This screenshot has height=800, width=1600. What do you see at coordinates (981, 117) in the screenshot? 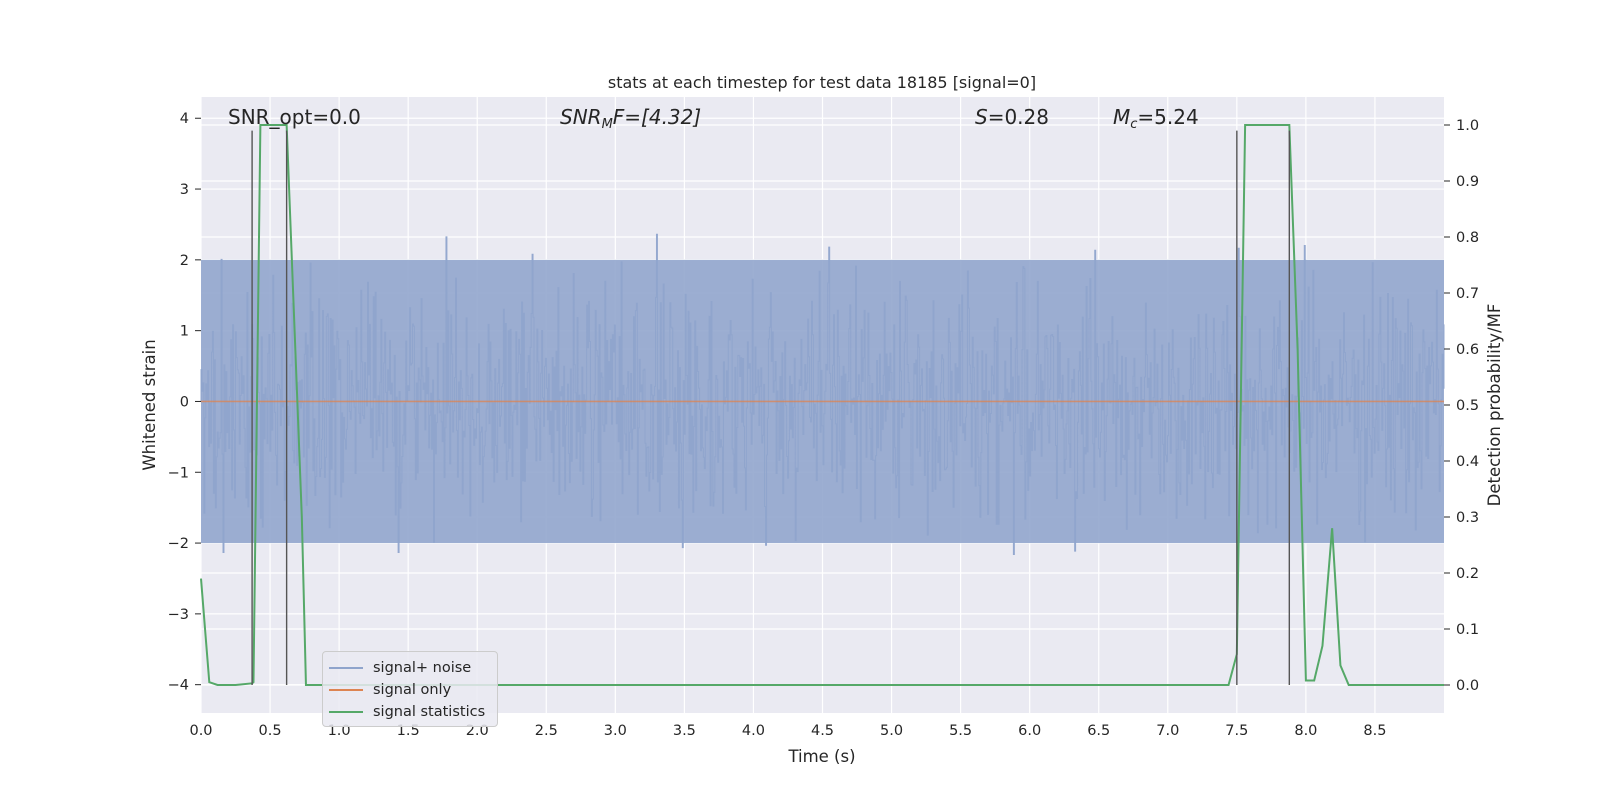
I see `annotation-s-var: S` at bounding box center [981, 117].